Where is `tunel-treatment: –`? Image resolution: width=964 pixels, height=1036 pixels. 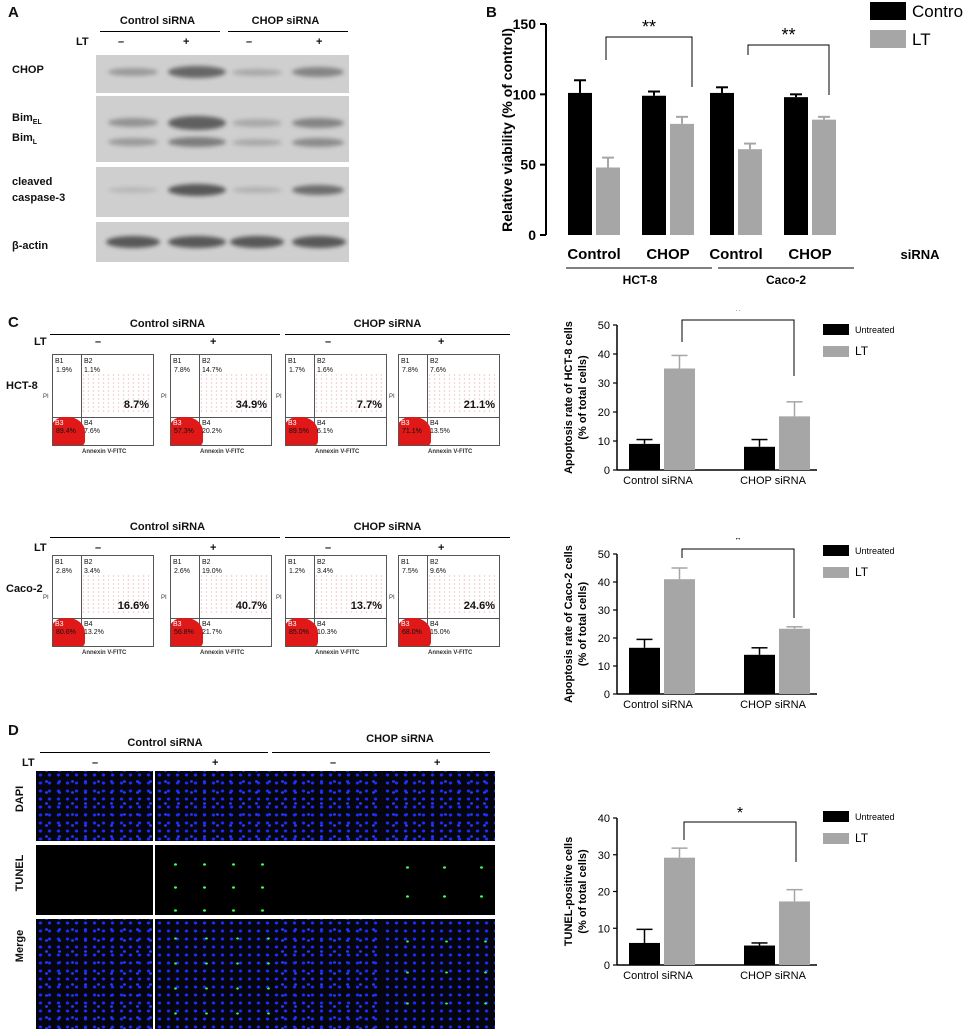
tunel-treatment: – is located at coordinates (333, 763).